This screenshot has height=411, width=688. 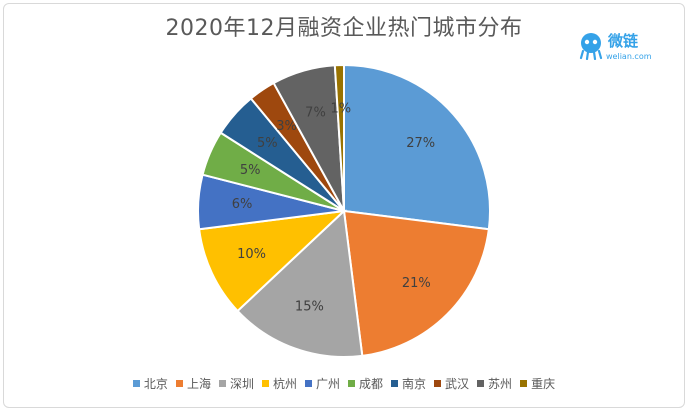 What do you see at coordinates (591, 46) in the screenshot?
I see `welian-logo-icon` at bounding box center [591, 46].